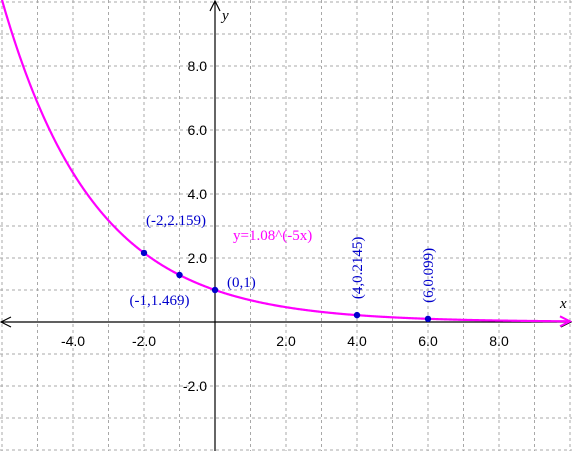  I want to click on x-tick-label: 2.0, so click(286, 341).